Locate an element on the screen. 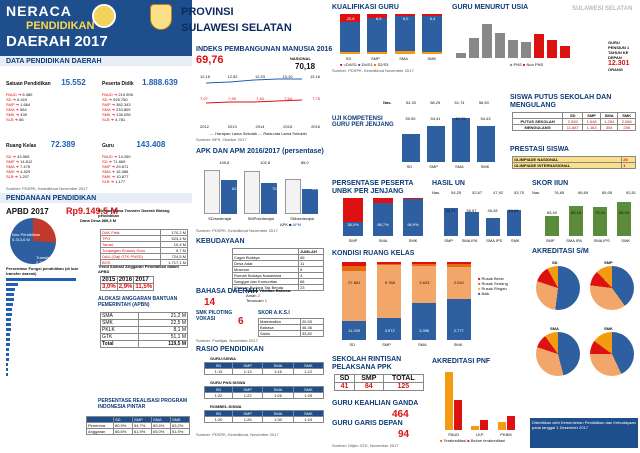 This screenshot has height=453, width=640. list-item: SMA ➜ 564 is located at coordinates (16, 109).